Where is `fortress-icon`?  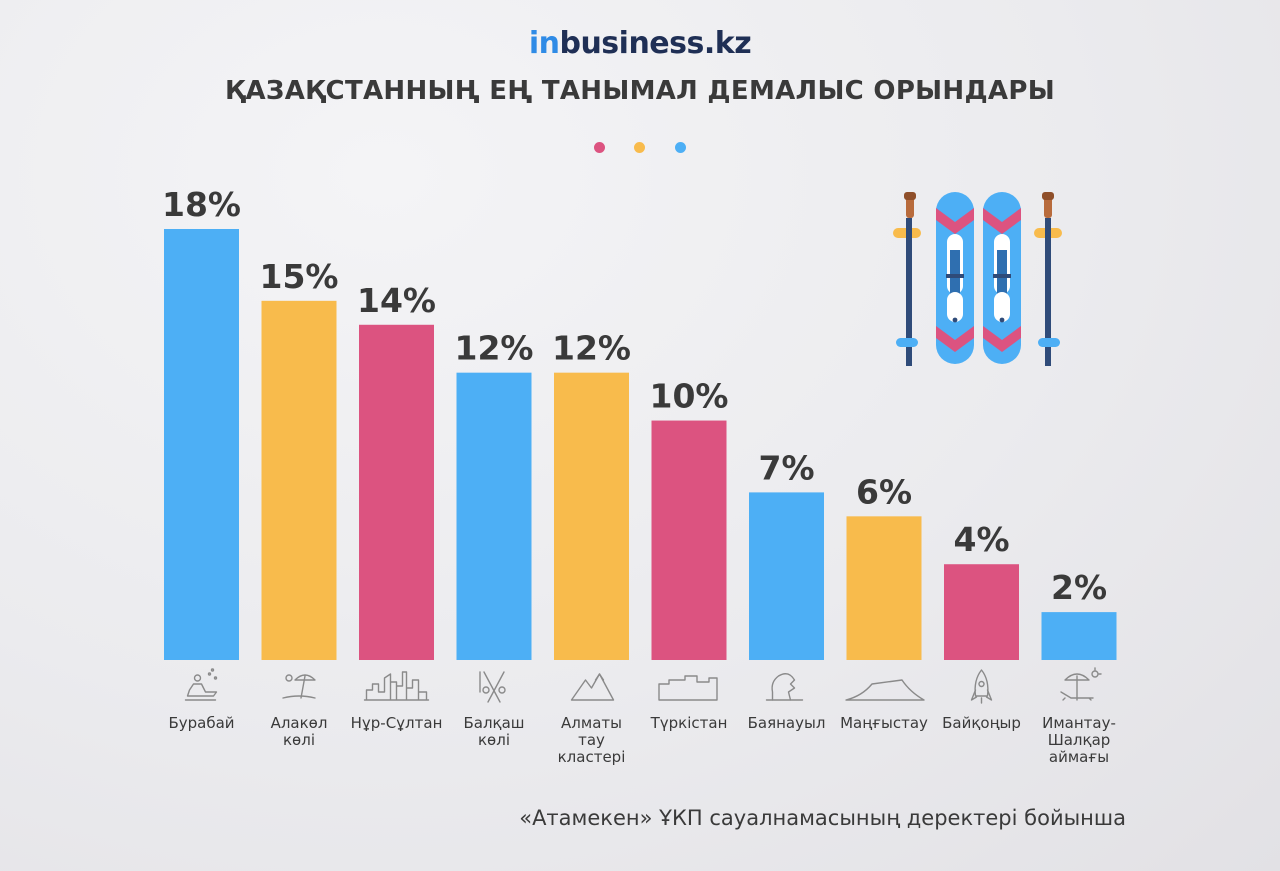
fortress-icon is located at coordinates (688, 688).